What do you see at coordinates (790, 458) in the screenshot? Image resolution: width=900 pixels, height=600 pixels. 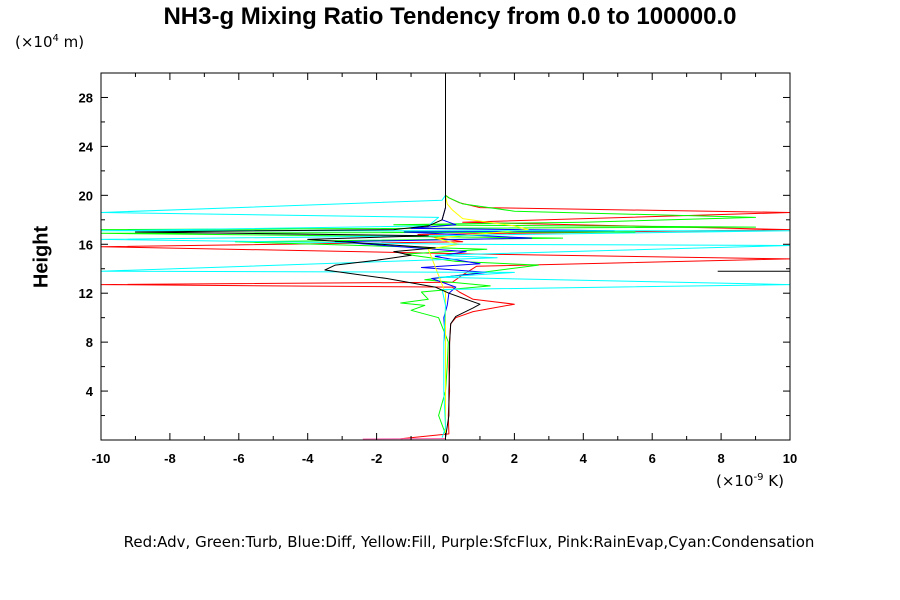 I see `x-tick-label: 10` at bounding box center [790, 458].